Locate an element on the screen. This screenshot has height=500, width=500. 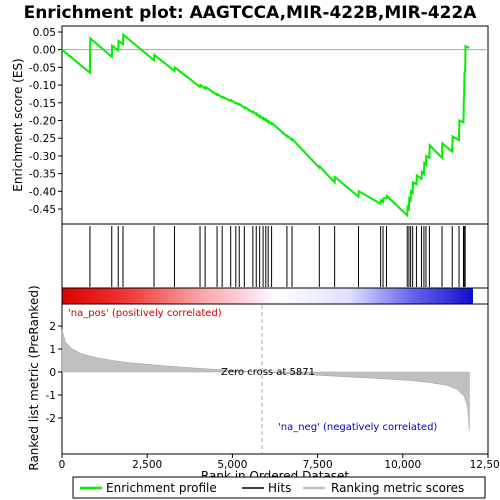
pos-correlated-label: 'na_pos' (positively correlated) is located at coordinates (145, 313).